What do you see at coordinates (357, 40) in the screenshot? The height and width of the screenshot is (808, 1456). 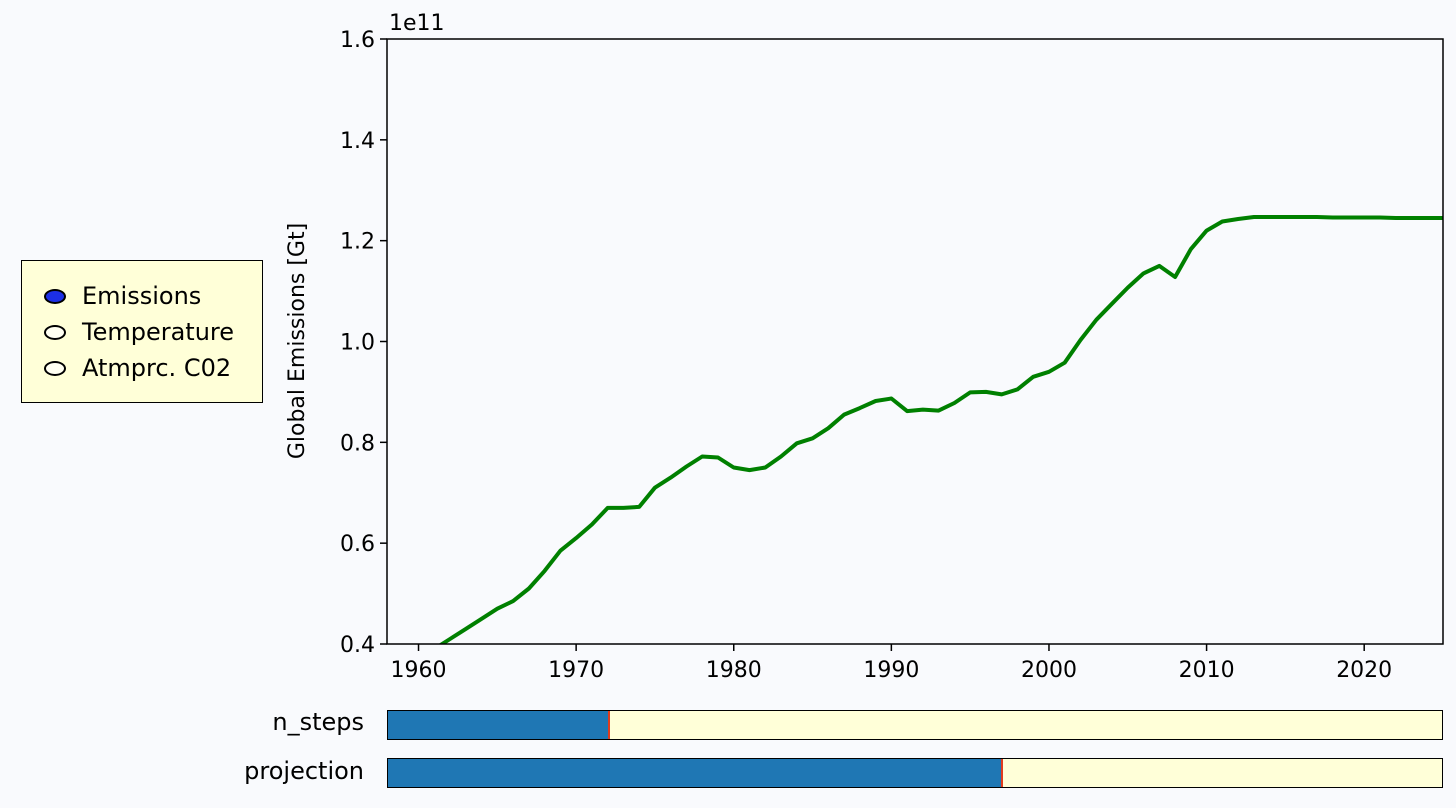 I see `y-tick-label: 1.6` at bounding box center [357, 40].